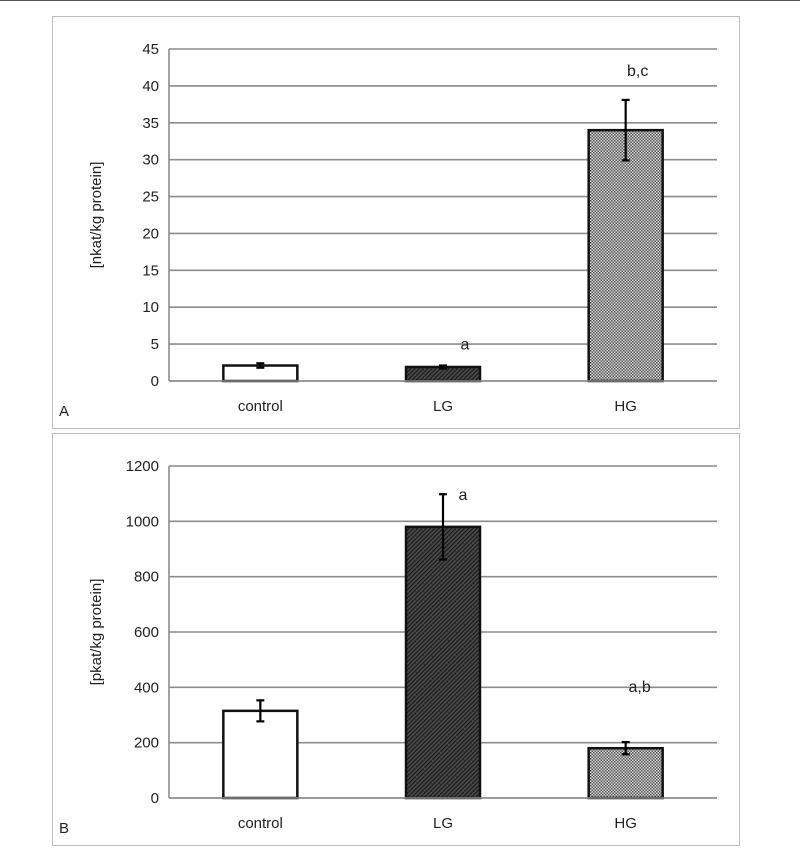 Image resolution: width=800 pixels, height=849 pixels. What do you see at coordinates (640, 687) in the screenshot?
I see `significance-label: a,b` at bounding box center [640, 687].